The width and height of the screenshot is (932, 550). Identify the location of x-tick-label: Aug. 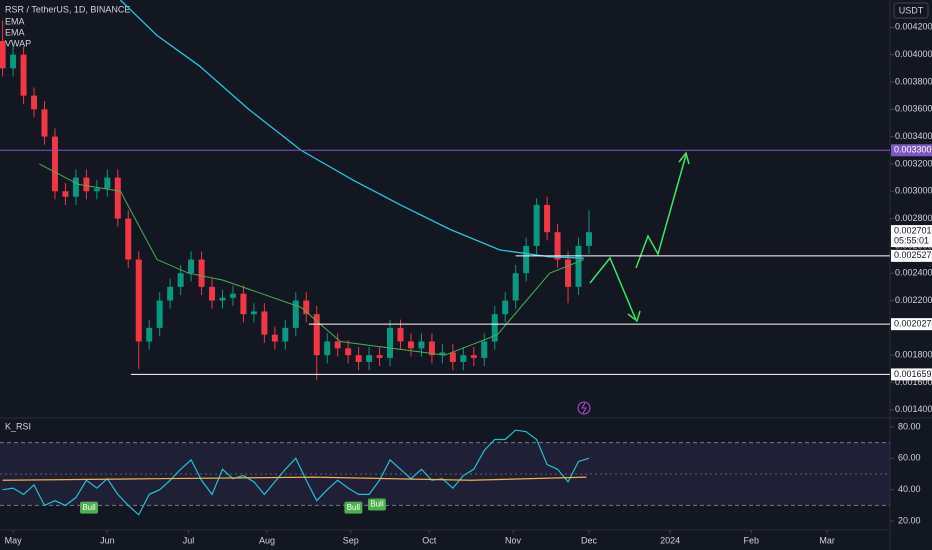
(267, 540).